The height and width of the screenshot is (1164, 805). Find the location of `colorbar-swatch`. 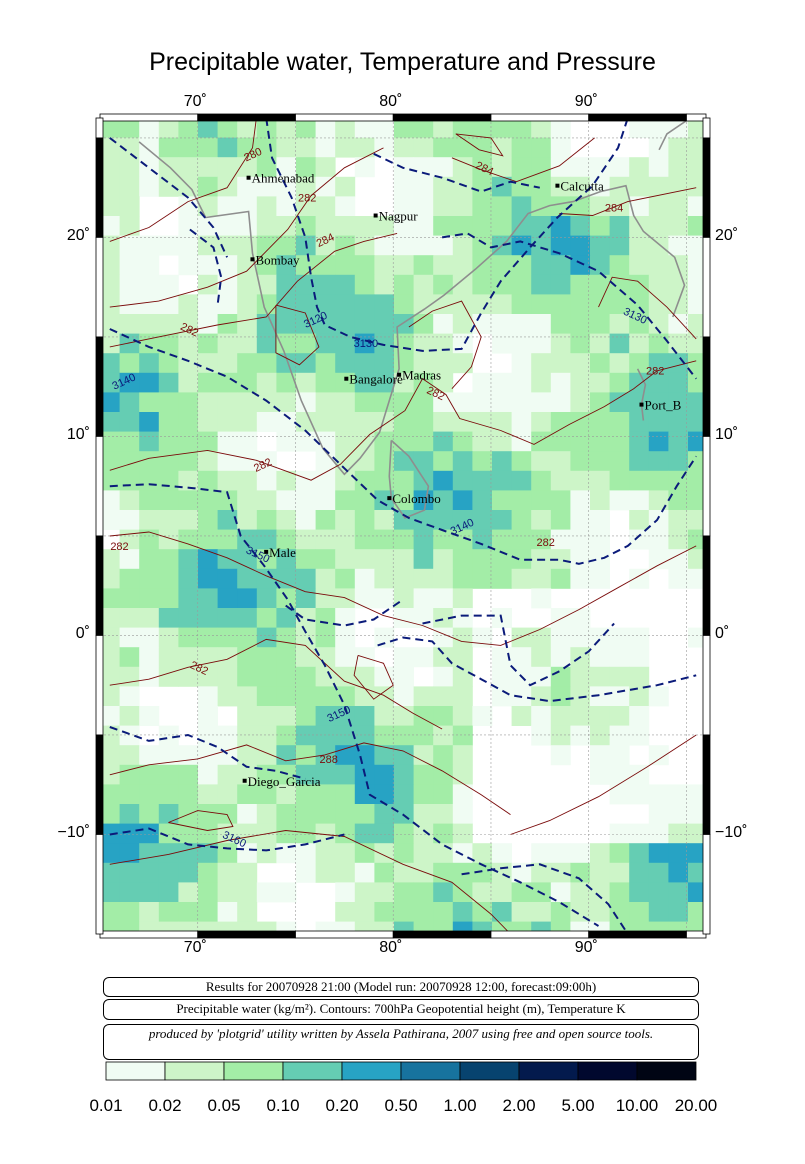

colorbar-swatch is located at coordinates (489, 1071).